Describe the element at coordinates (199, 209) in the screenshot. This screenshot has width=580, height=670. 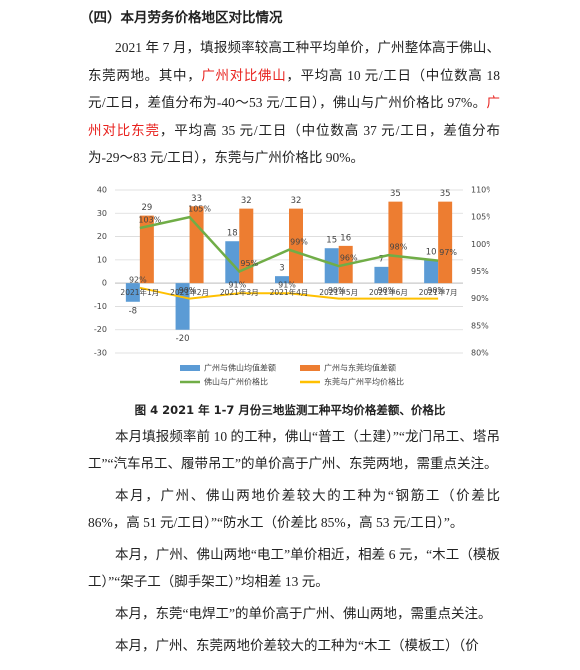
I see `line-value-label: 105%` at that location.